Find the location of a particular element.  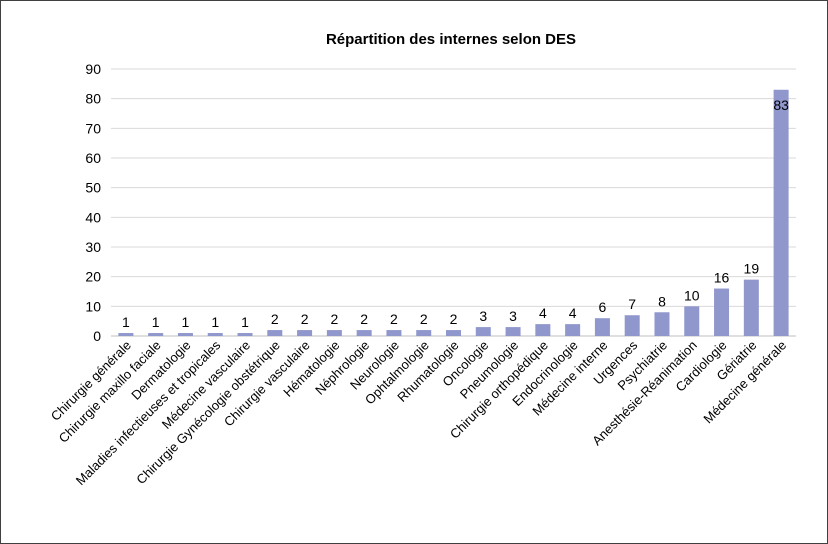

data-label: 6 is located at coordinates (603, 307).